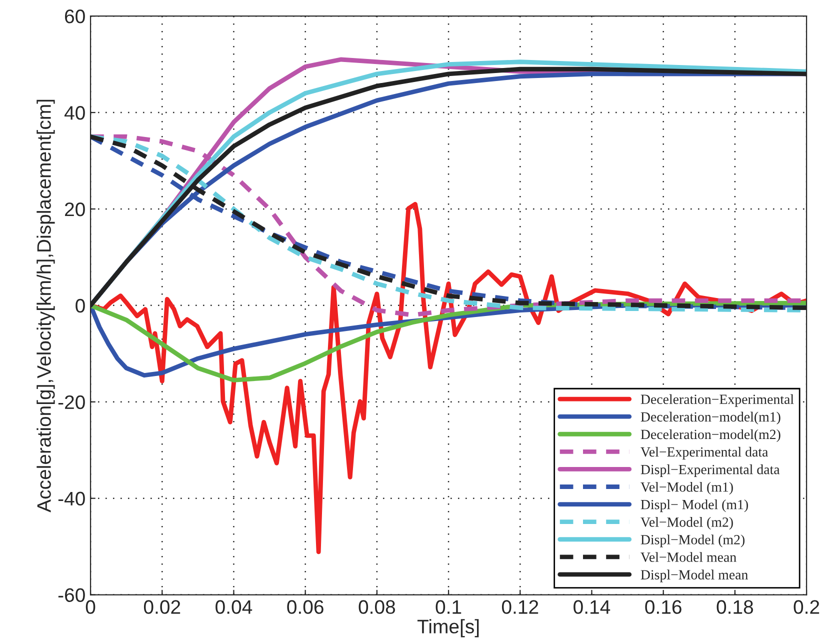  I want to click on legend-label: Displ−Model (m2), so click(692, 541).